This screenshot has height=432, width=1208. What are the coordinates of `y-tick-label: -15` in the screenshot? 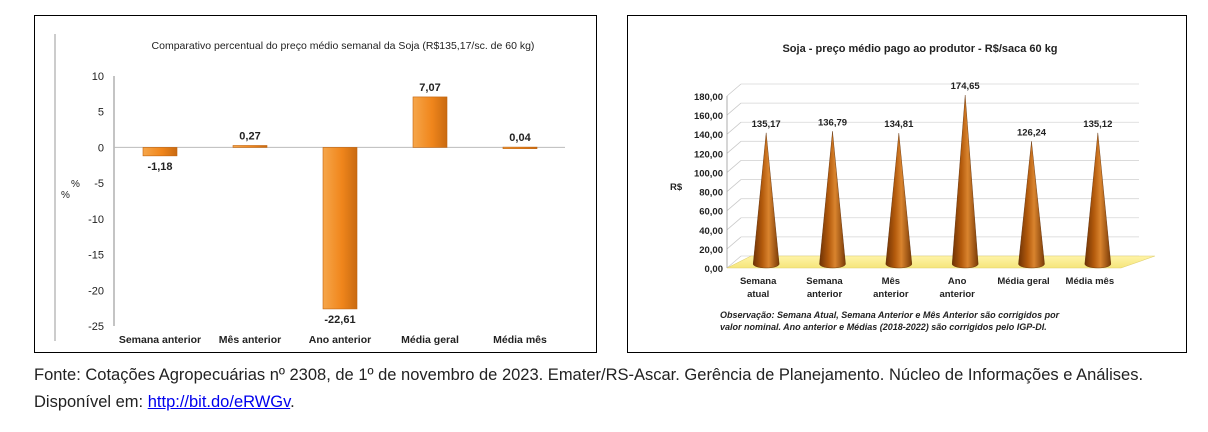 It's located at (96, 256).